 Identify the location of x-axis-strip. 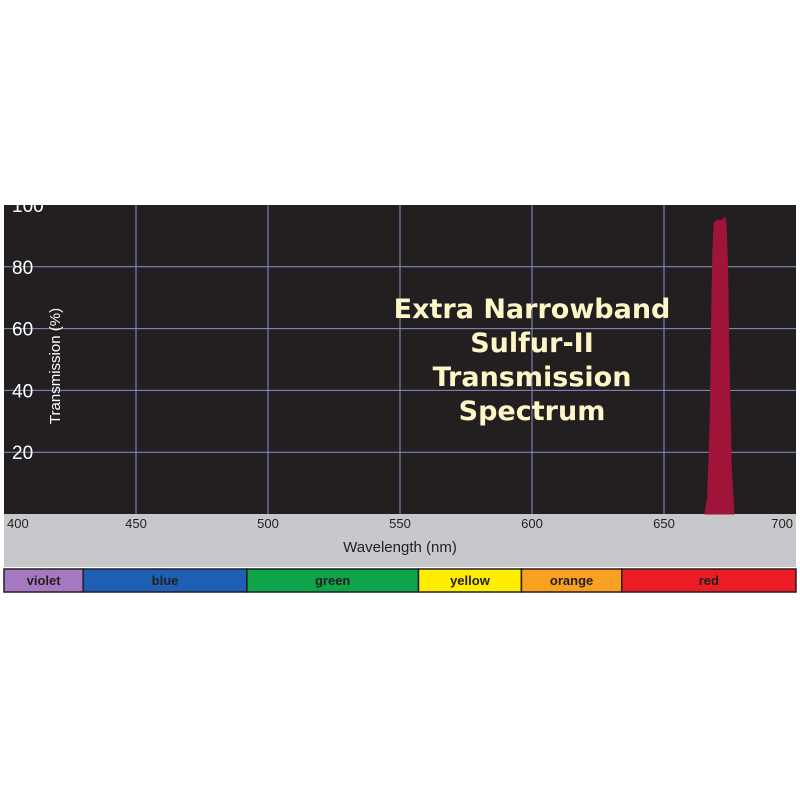
(400, 540).